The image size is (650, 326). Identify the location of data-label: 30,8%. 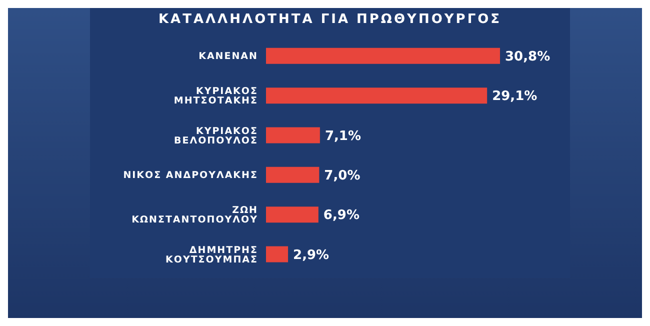
(527, 57).